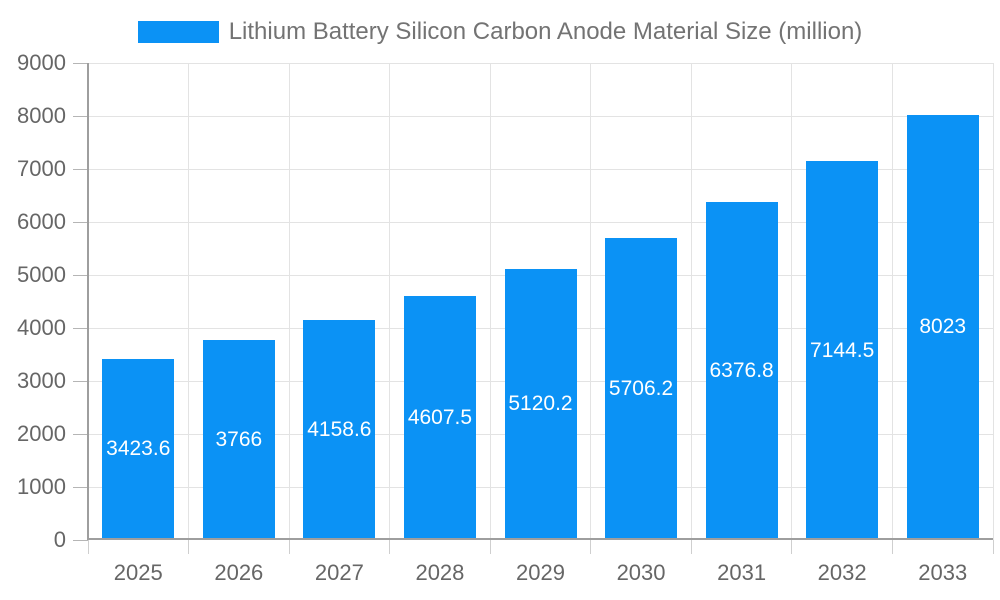 This screenshot has width=1000, height=600. What do you see at coordinates (41, 115) in the screenshot?
I see `y-axis-label: 8000` at bounding box center [41, 115].